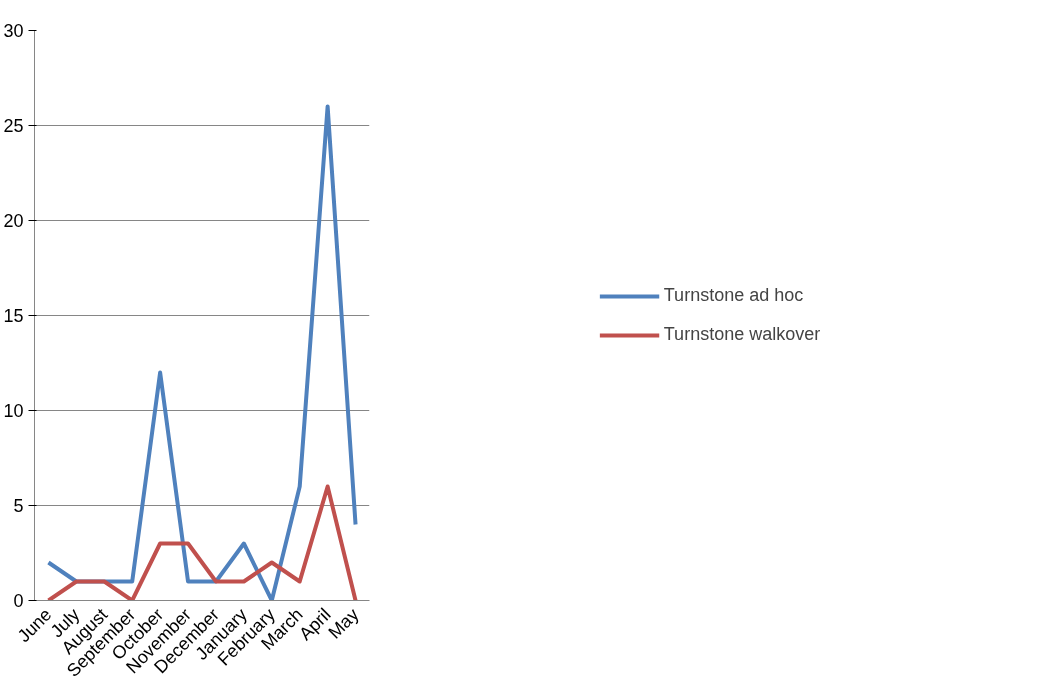  What do you see at coordinates (13, 316) in the screenshot?
I see `y-tick-label: 15` at bounding box center [13, 316].